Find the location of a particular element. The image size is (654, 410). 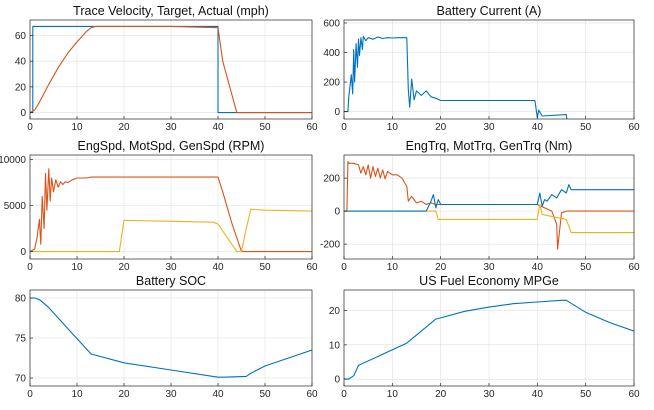

y-tick-label: 600 is located at coordinates (331, 23).